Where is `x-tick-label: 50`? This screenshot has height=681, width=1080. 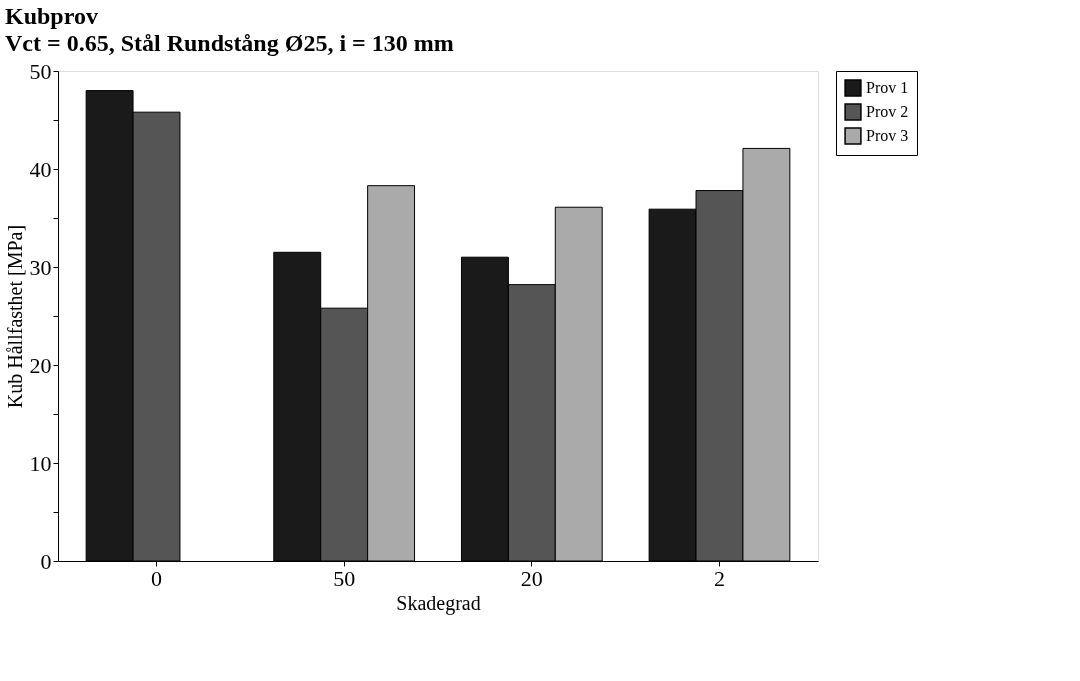
x-tick-label: 50 is located at coordinates (344, 578).